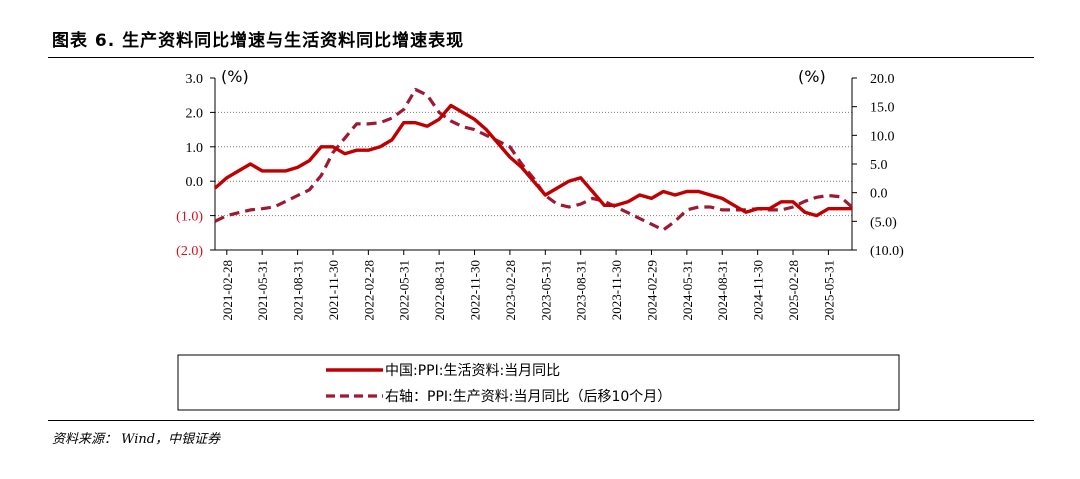 The height and width of the screenshot is (479, 1080). What do you see at coordinates (472, 371) in the screenshot?
I see `legend-label-consumer-goods: 中国:PPI:生活资料:当月同比` at bounding box center [472, 371].